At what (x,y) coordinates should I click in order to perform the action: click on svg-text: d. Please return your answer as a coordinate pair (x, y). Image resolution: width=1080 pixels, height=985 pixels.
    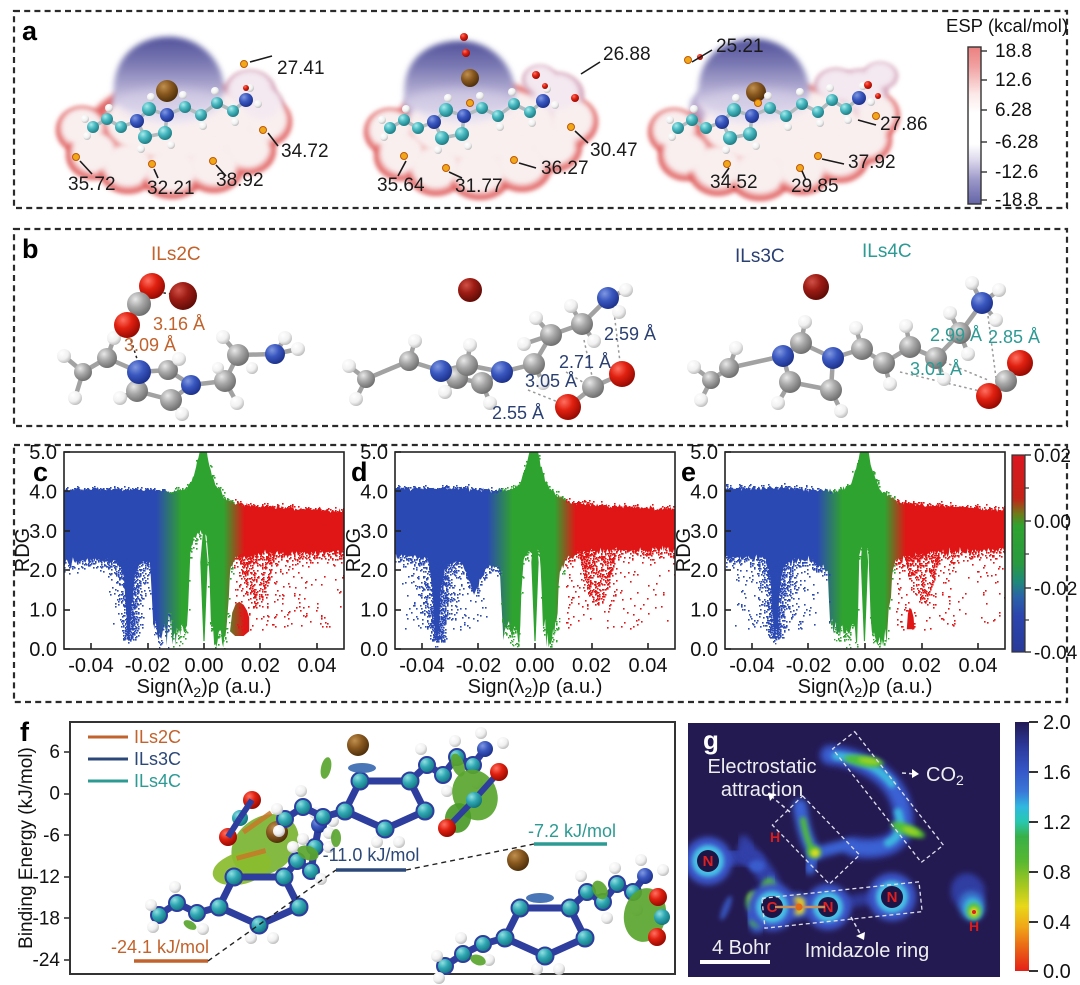
    Looking at the image, I should click on (359, 472).